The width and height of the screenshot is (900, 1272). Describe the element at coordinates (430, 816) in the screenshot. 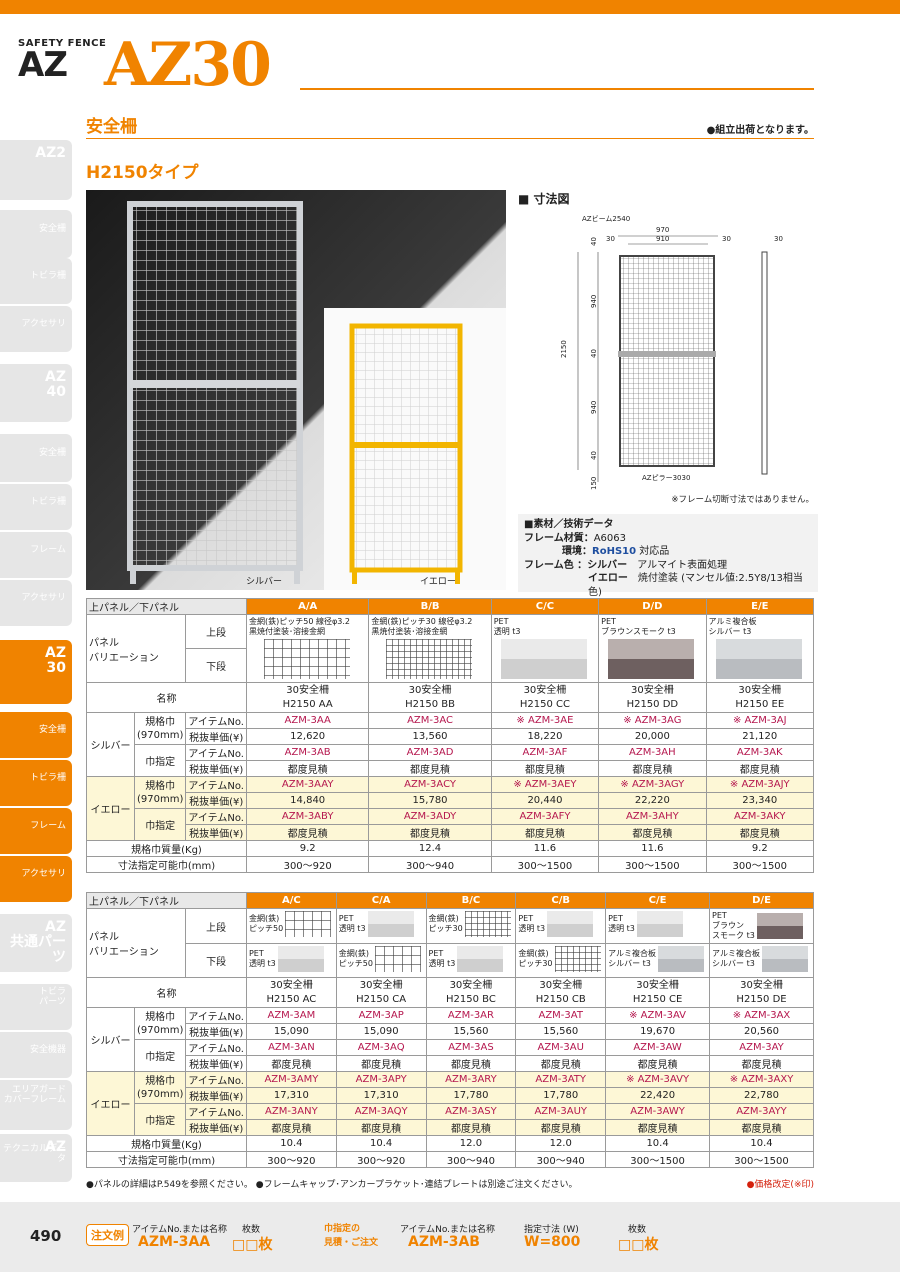

I see `item-number: AZM-3ADY` at that location.